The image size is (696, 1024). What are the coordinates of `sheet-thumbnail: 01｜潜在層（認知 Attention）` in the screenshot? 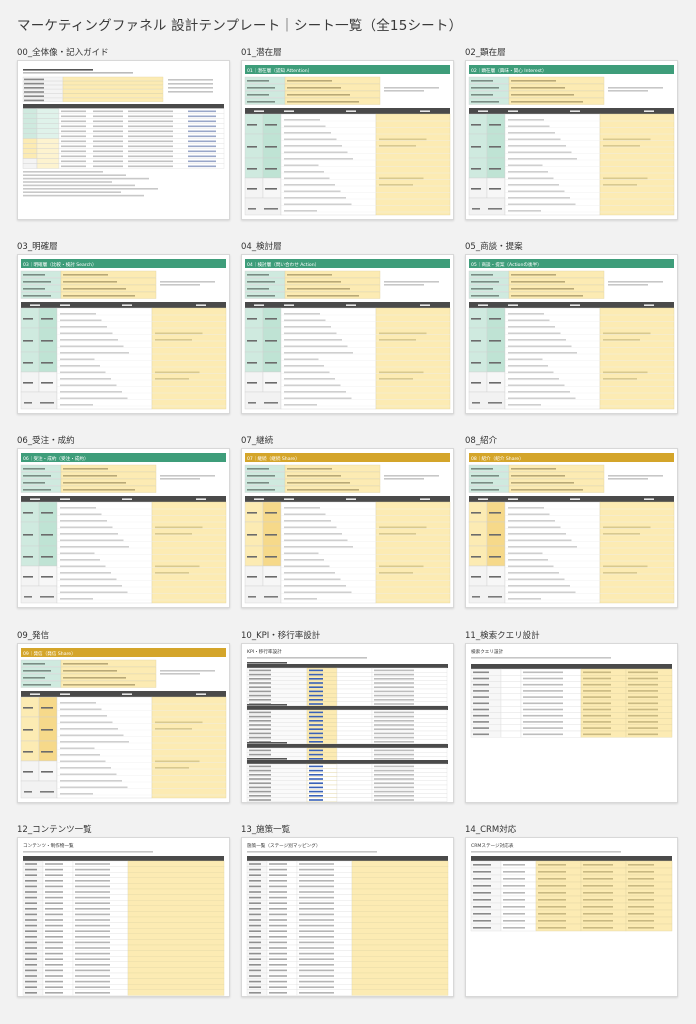 It's located at (347, 140).